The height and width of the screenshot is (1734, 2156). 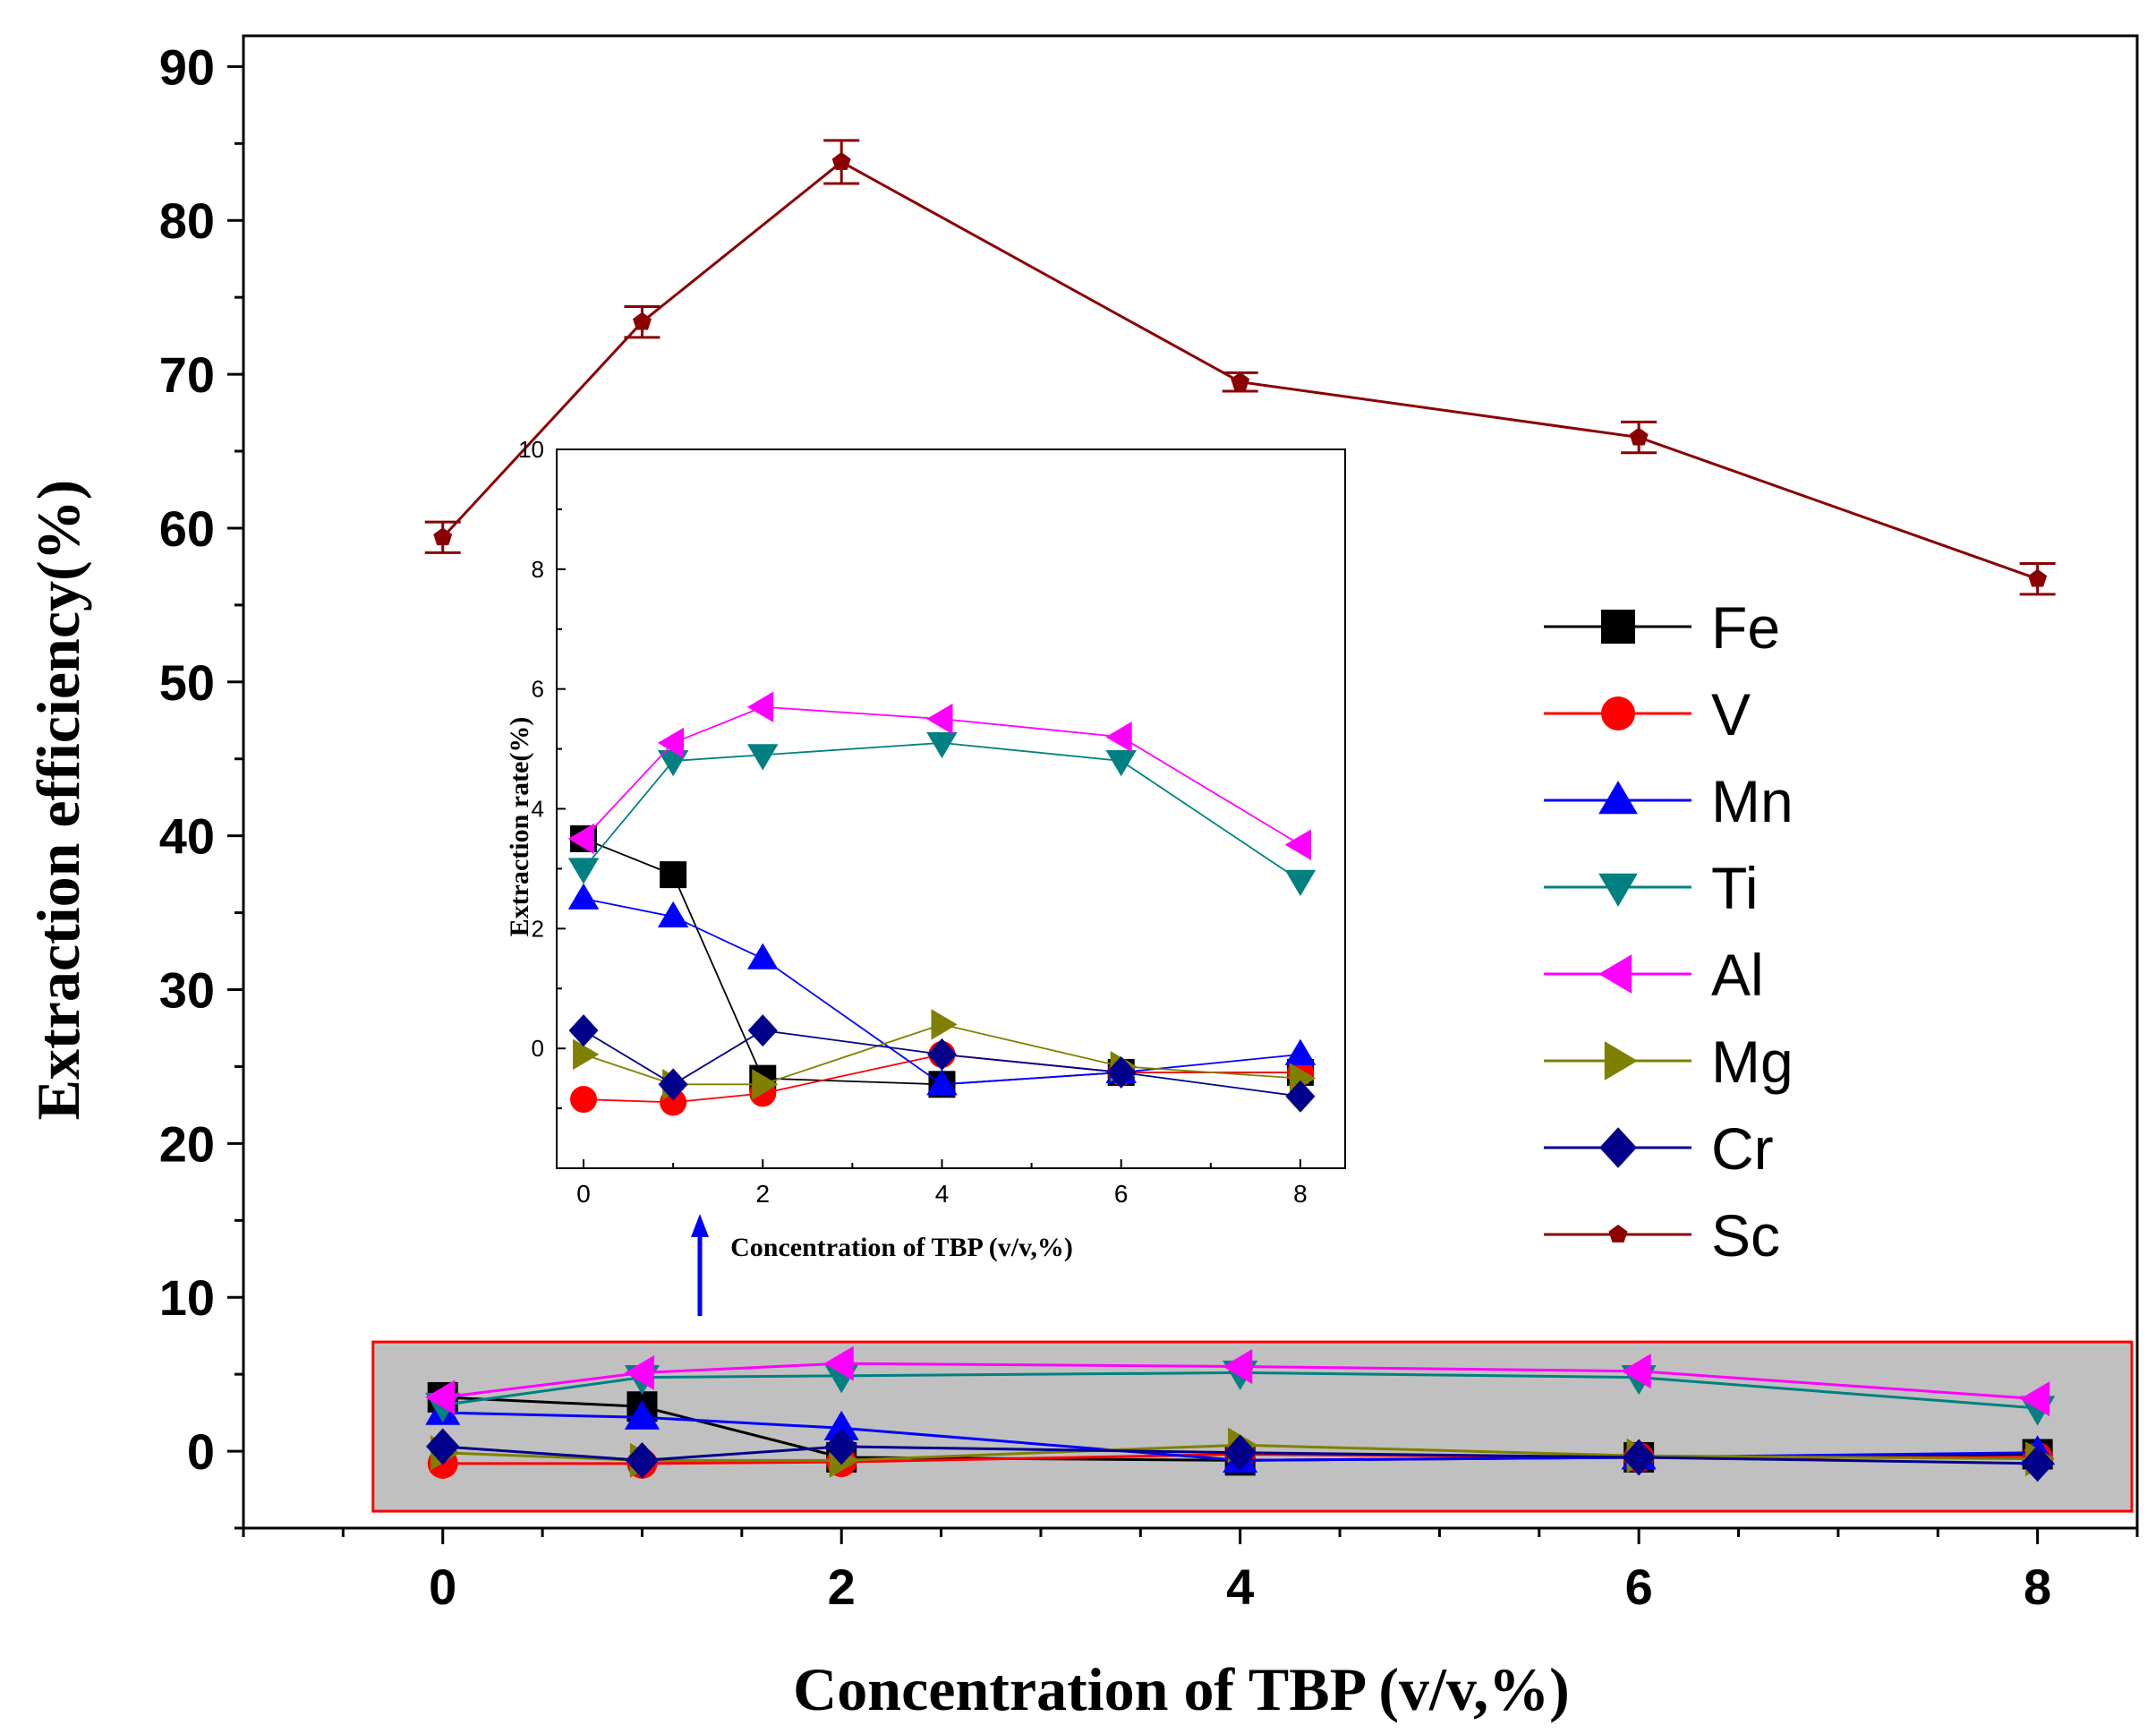 I want to click on legend: Fe V Mn Ti Al Mg Cr Sc, so click(x=1669, y=931).